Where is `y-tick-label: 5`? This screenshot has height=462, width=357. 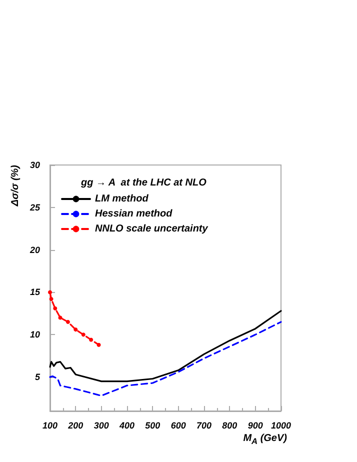 y-tick-label: 5 is located at coordinates (37, 377).